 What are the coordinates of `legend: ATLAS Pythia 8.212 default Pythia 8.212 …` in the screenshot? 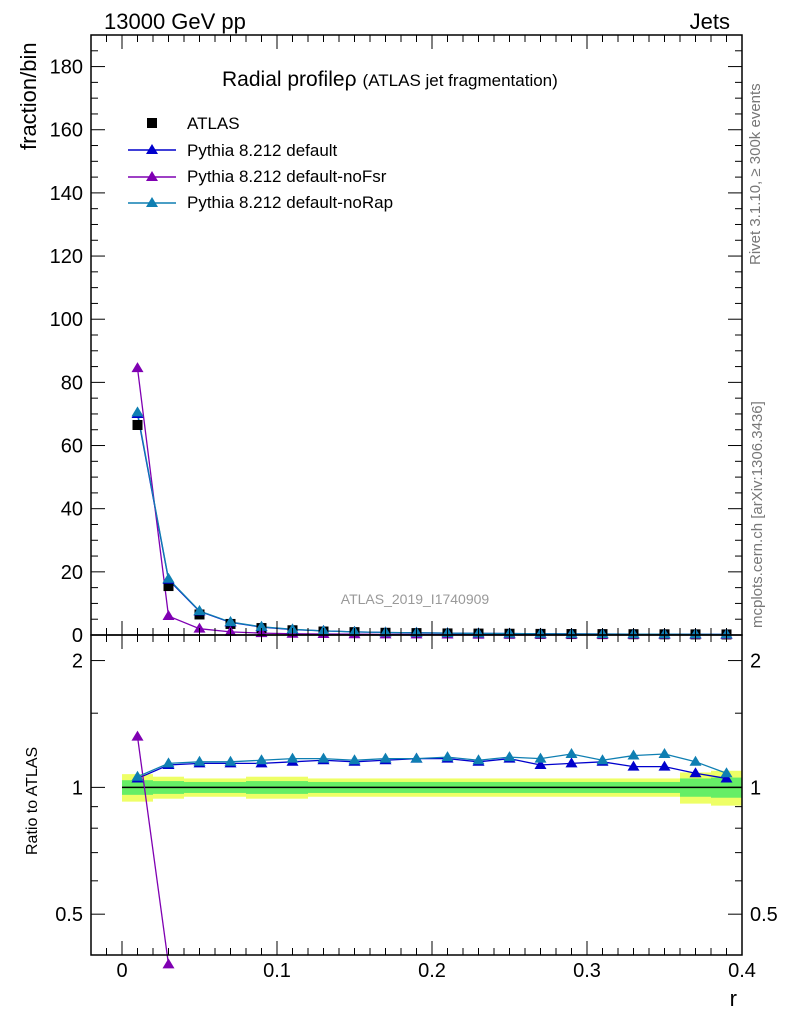 It's located at (260, 163).